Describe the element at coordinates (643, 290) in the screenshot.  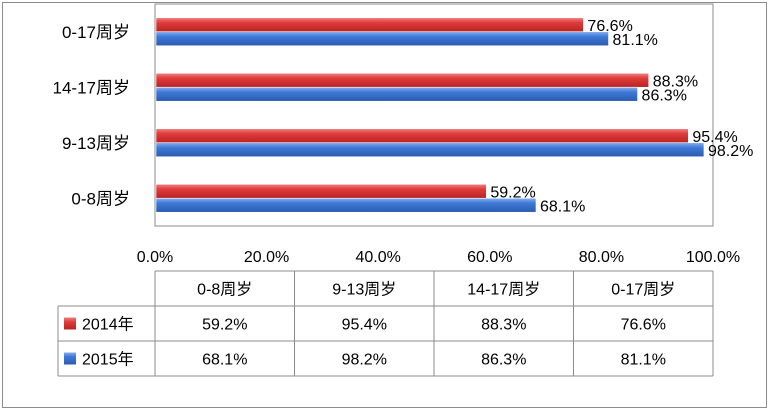
I see `table-header: 0-17周岁` at that location.